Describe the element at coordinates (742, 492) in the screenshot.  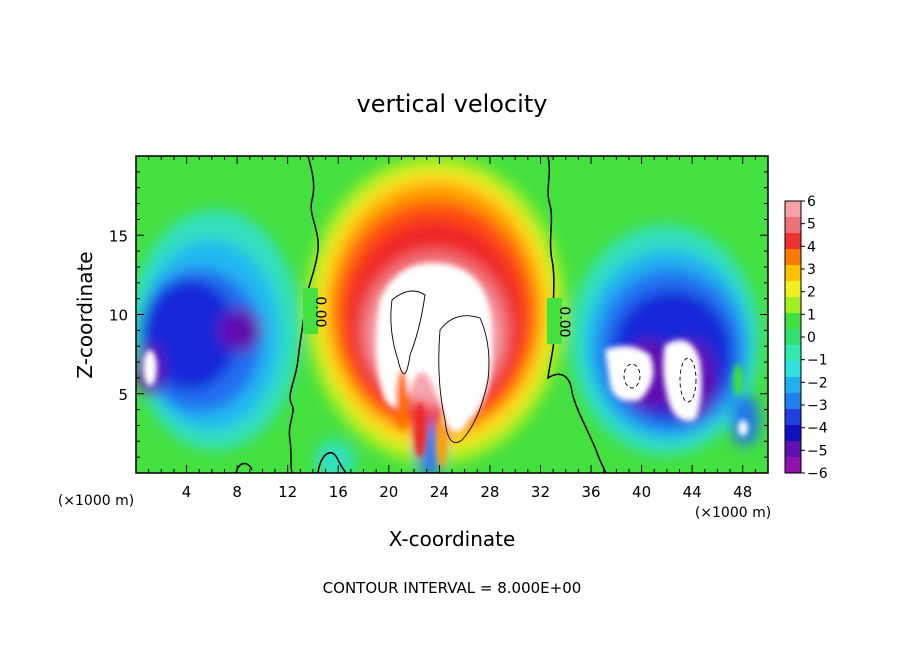
I see `x-tick-label: 48` at that location.